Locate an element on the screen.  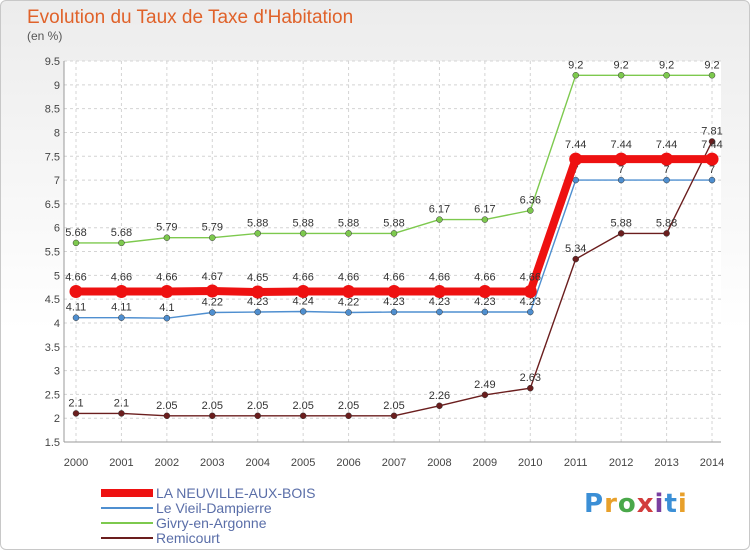
proxiti-logo: Proxiti is located at coordinates (636, 504).